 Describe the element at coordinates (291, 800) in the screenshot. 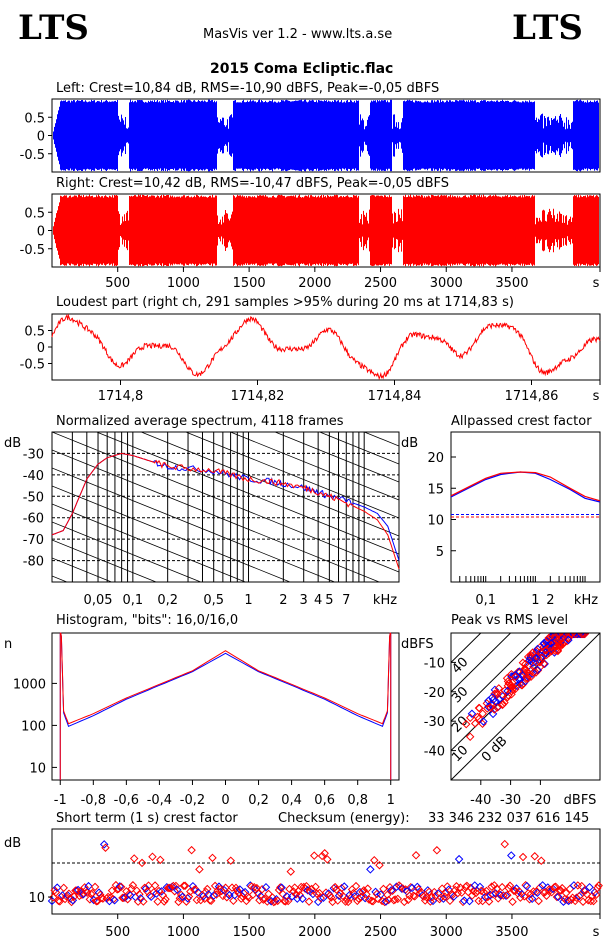

I see `histogram-xtick-label: 0,4` at that location.